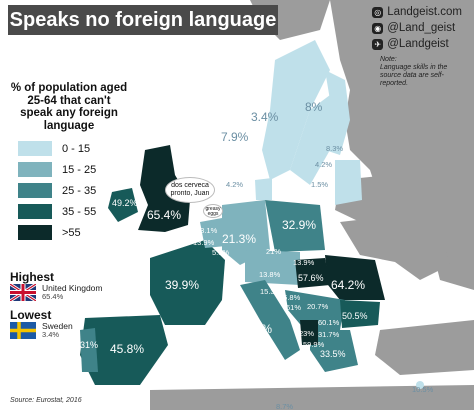 The height and width of the screenshot is (410, 474). I want to click on label-poland: 32.9%, so click(299, 225).